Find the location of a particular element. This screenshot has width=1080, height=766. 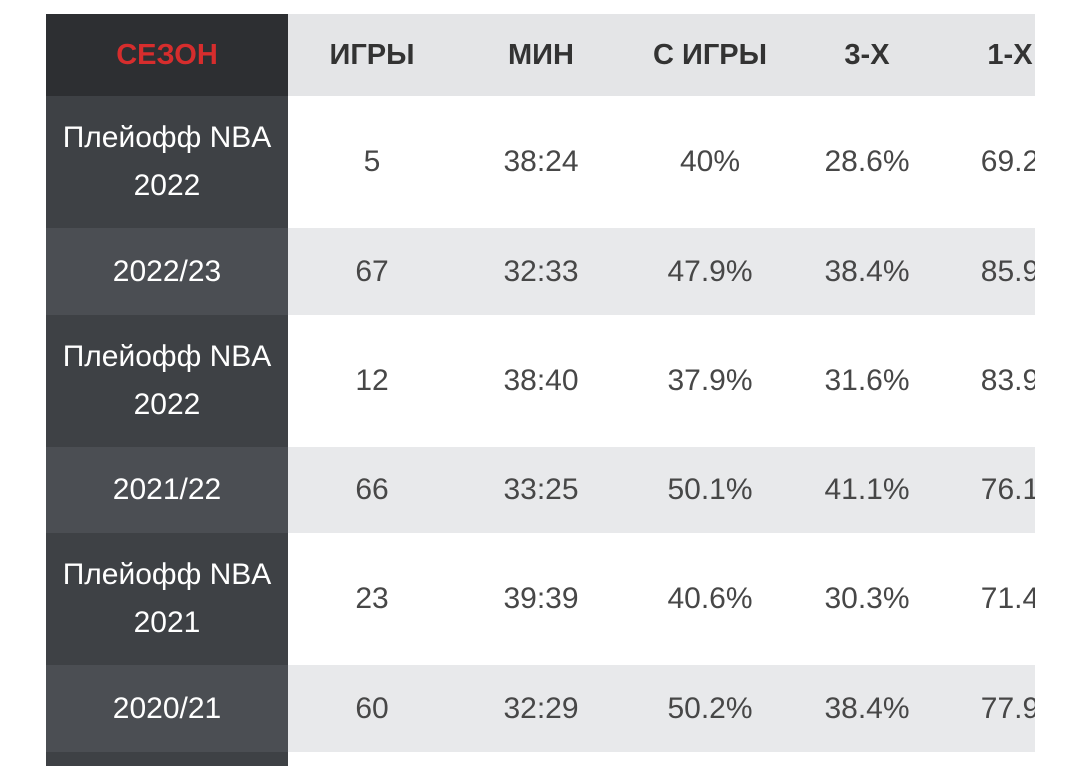

stat-cell: 69.2 is located at coordinates (987, 162).